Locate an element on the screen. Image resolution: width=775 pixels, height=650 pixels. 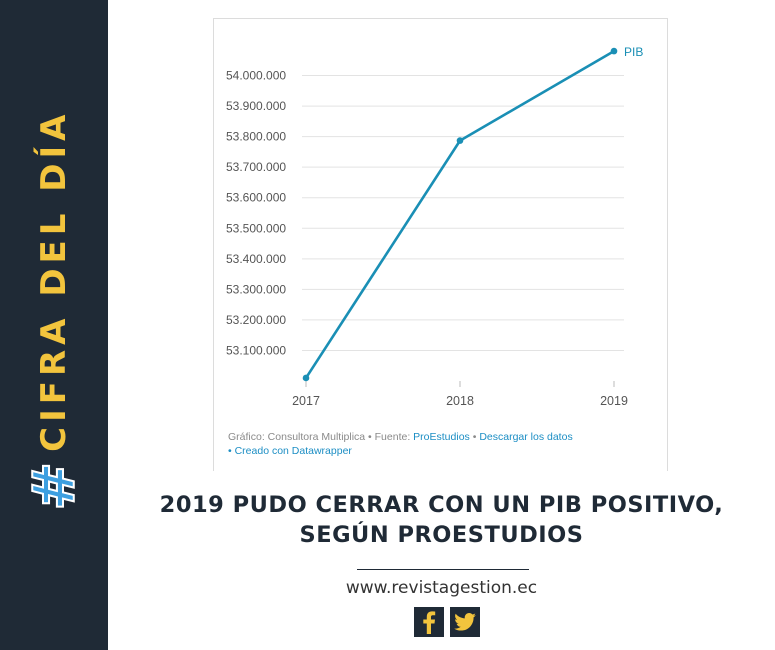
datawrapper-link: • Creado con Datawrapper is located at coordinates (290, 451).